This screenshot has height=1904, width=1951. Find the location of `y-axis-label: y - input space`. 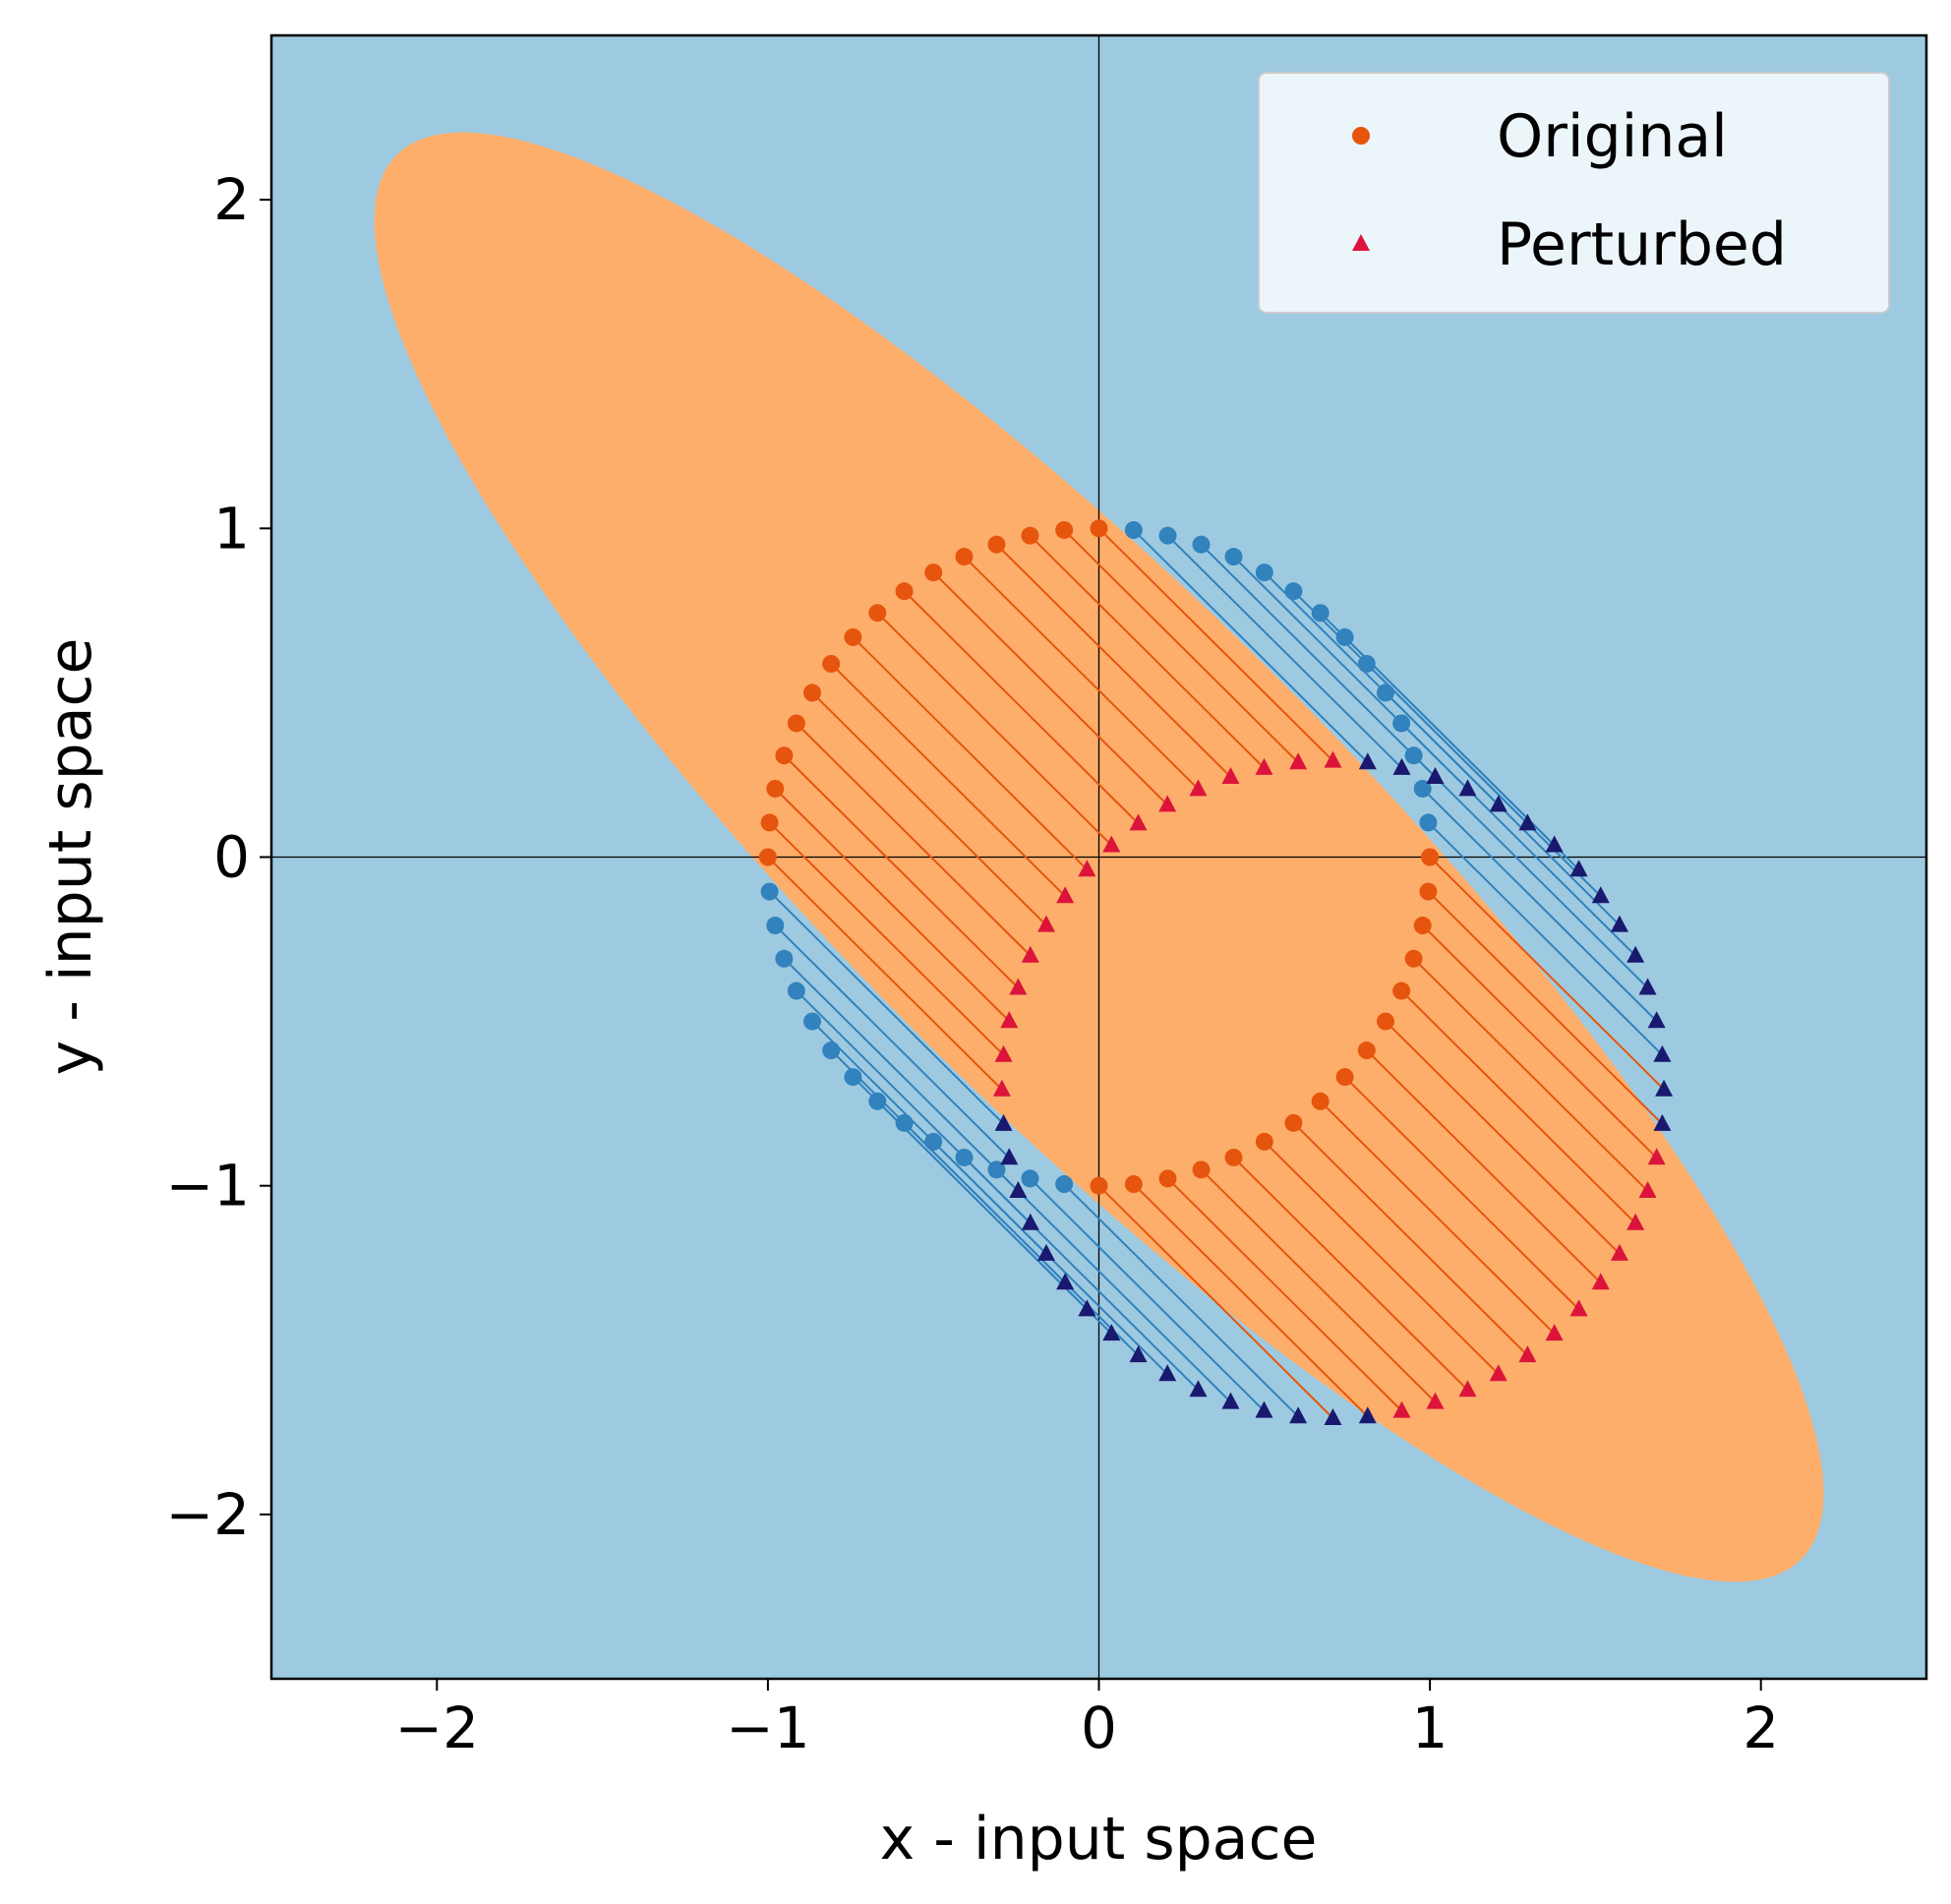

y-axis-label: y - input space is located at coordinates (70, 857).